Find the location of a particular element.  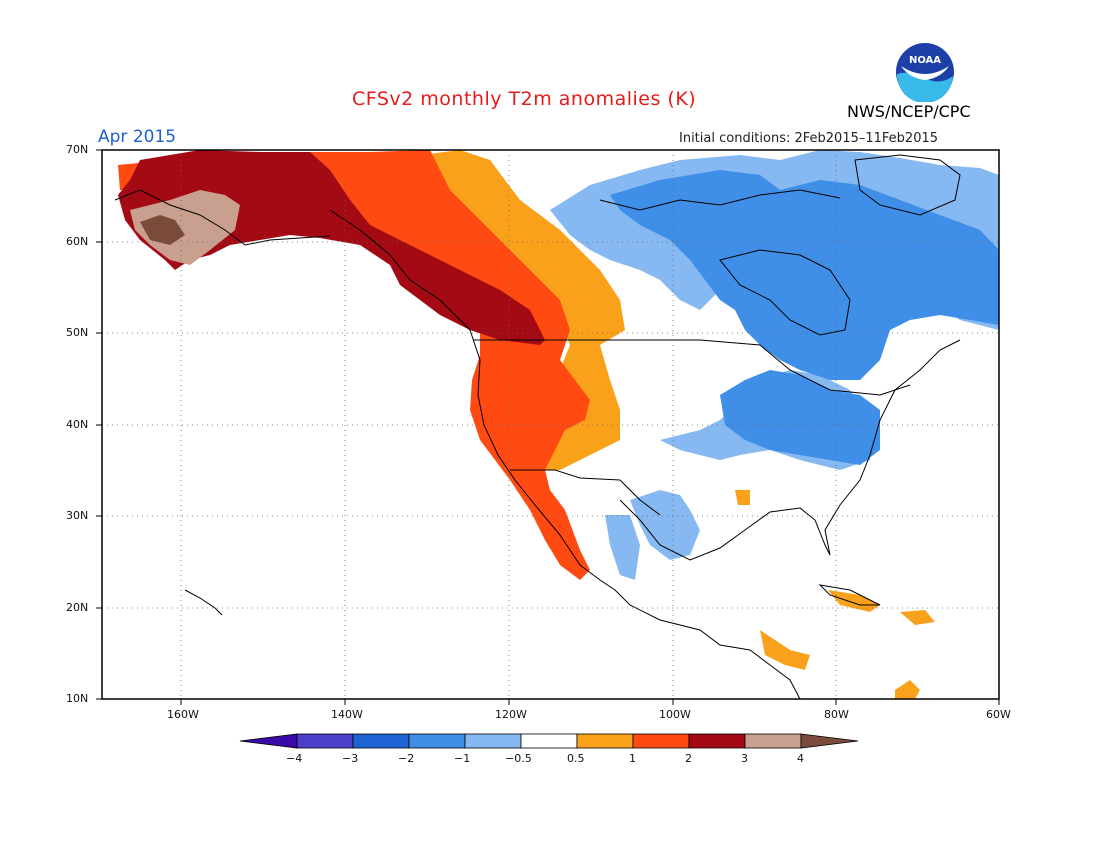

cuba is located at coordinates (849, 595).